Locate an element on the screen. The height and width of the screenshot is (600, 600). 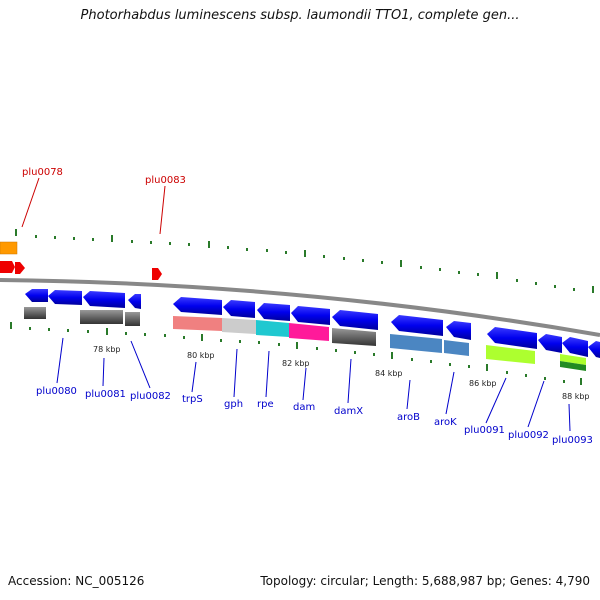
gene-label-plu0092: plu0092 is located at coordinates (528, 435).